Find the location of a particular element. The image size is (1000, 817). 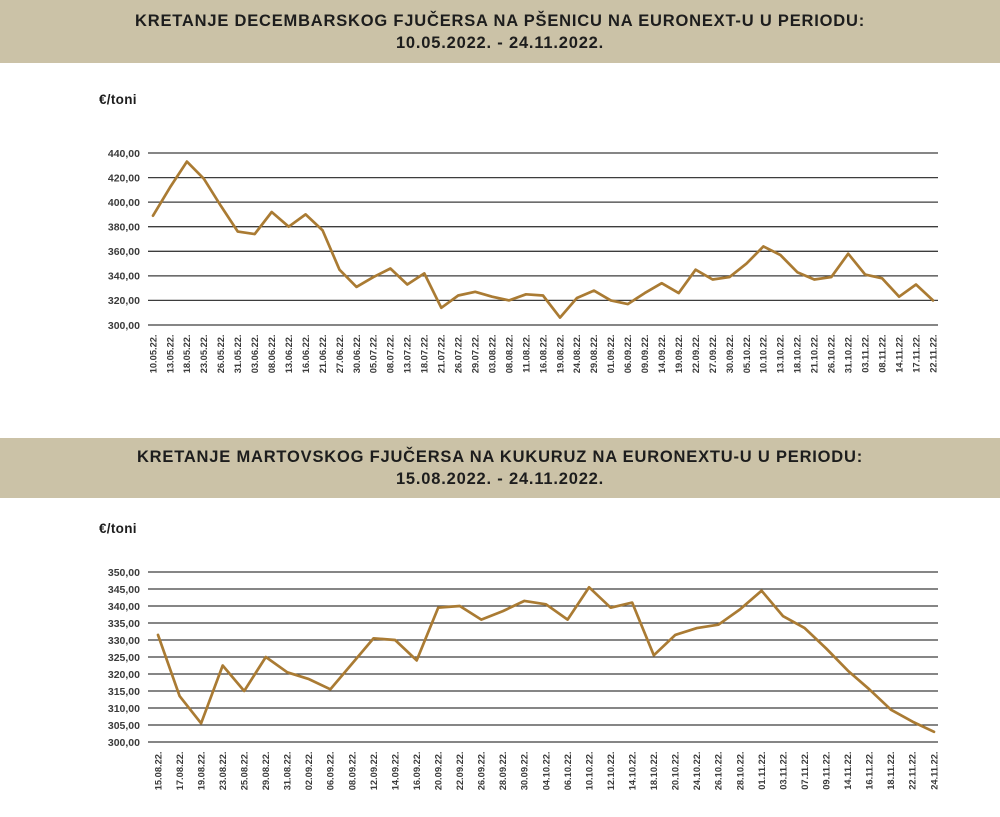

corn-yaxis-unit-label: €/toni is located at coordinates (118, 528).